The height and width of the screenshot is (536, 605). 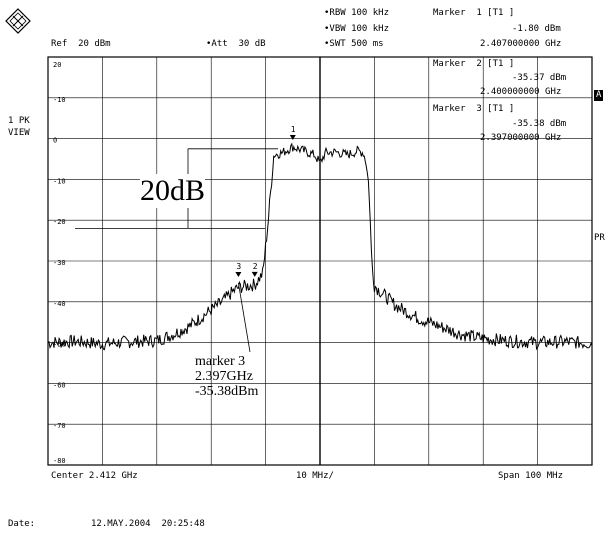 I want to click on span: Span 100 MHz, so click(x=531, y=476).